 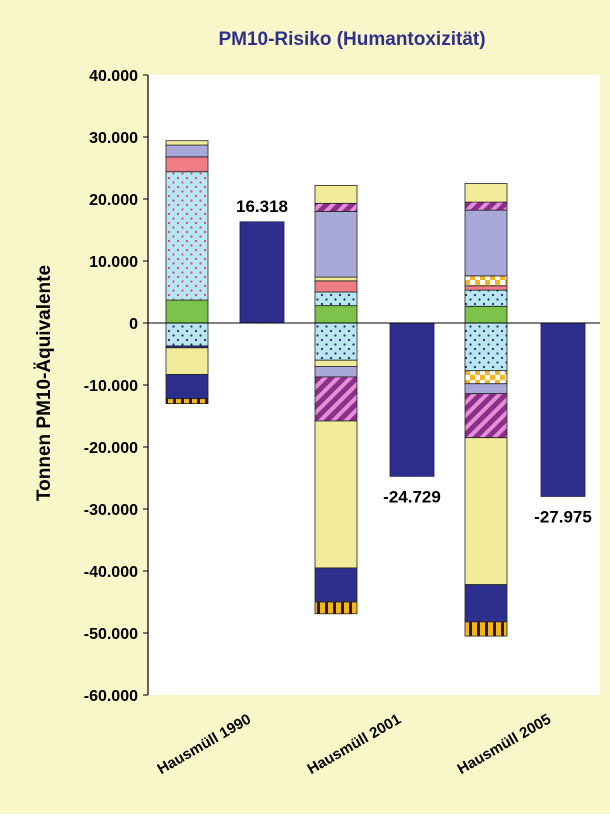 I want to click on y-tick-label: 30.000, so click(x=113, y=138).